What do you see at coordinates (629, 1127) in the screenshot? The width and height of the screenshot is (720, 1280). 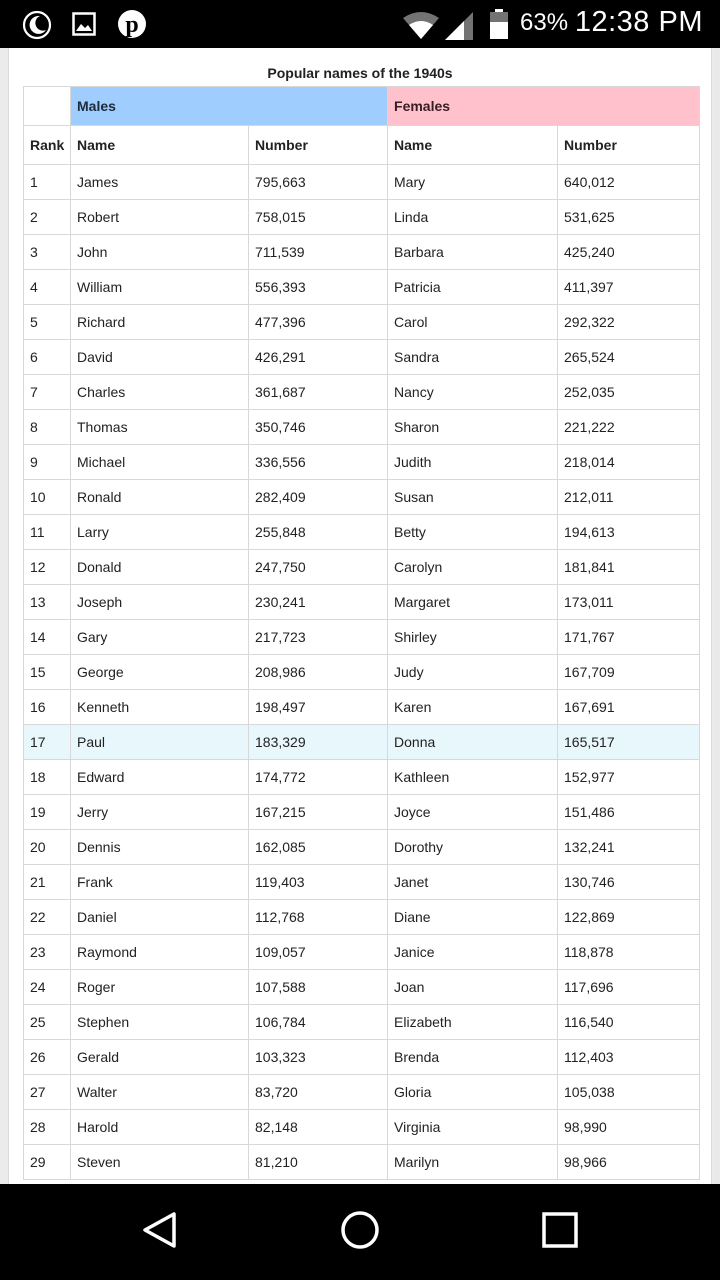 I see `female-number-cell: 98,990` at bounding box center [629, 1127].